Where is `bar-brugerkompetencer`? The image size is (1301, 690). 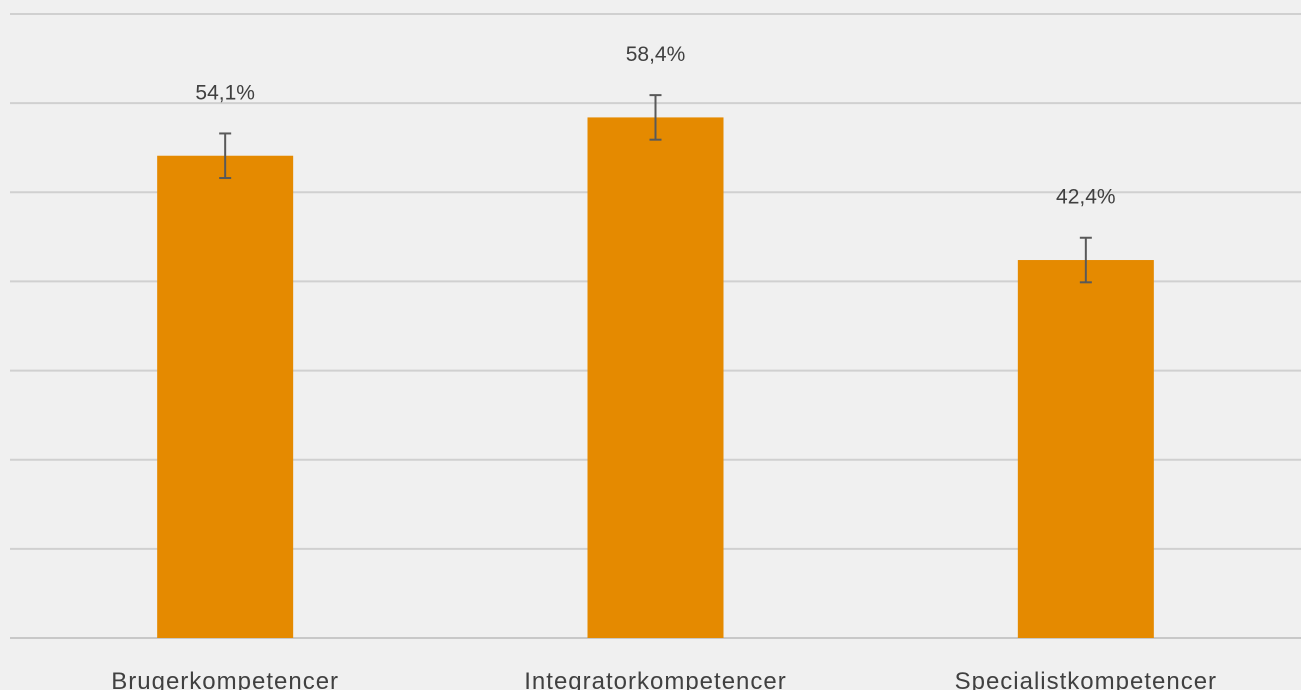 bar-brugerkompetencer is located at coordinates (225, 397).